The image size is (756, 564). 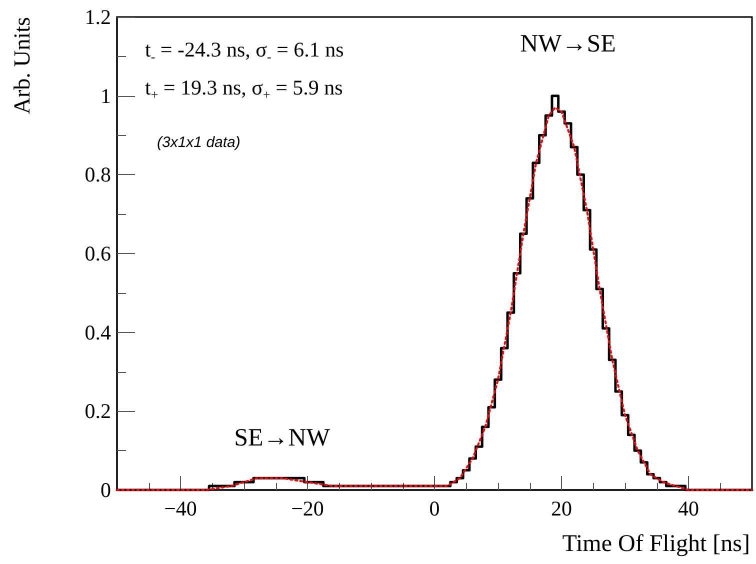 I want to click on annotation: (3x1x1 data), so click(x=198, y=142).